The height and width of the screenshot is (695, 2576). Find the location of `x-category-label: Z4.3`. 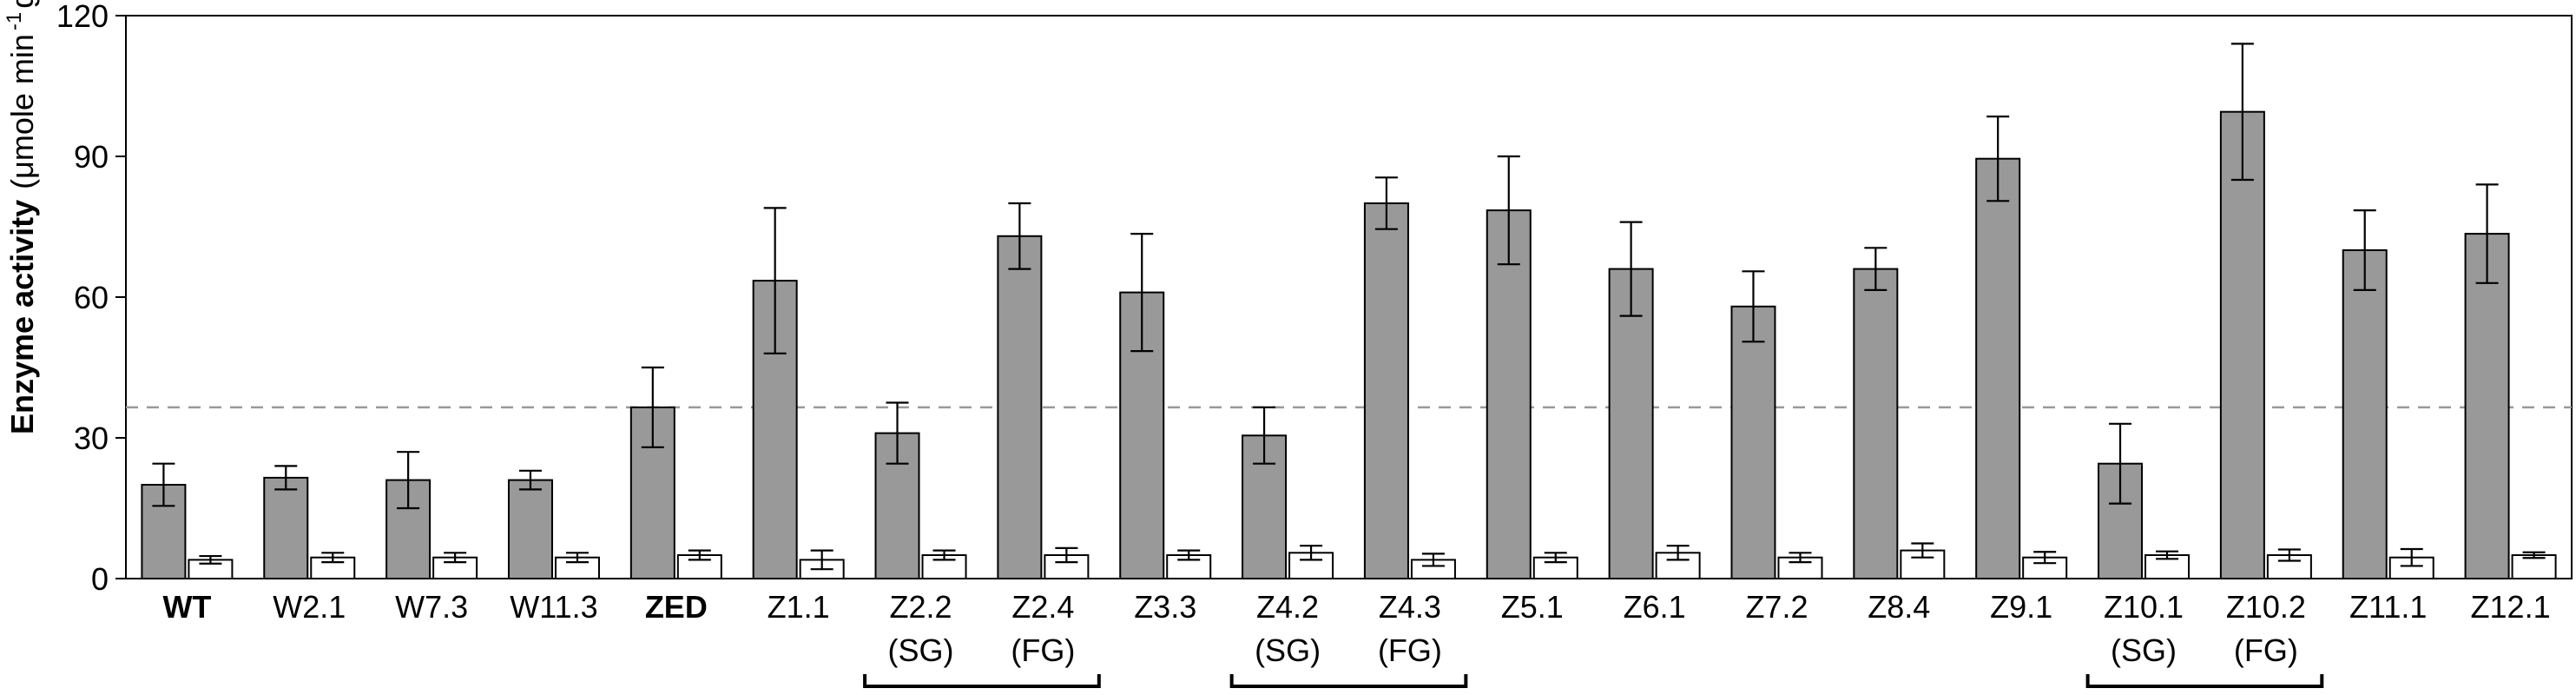

x-category-label: Z4.3 is located at coordinates (1410, 607).